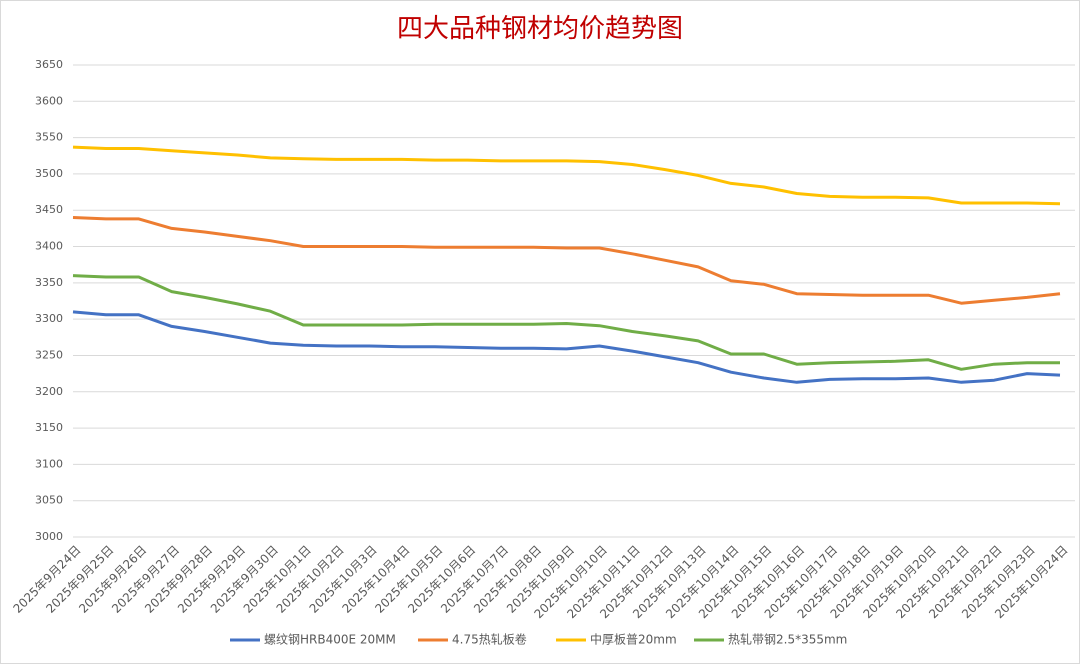  What do you see at coordinates (787, 640) in the screenshot?
I see `legend-label: 热轧带钢2.5*355mm` at bounding box center [787, 640].